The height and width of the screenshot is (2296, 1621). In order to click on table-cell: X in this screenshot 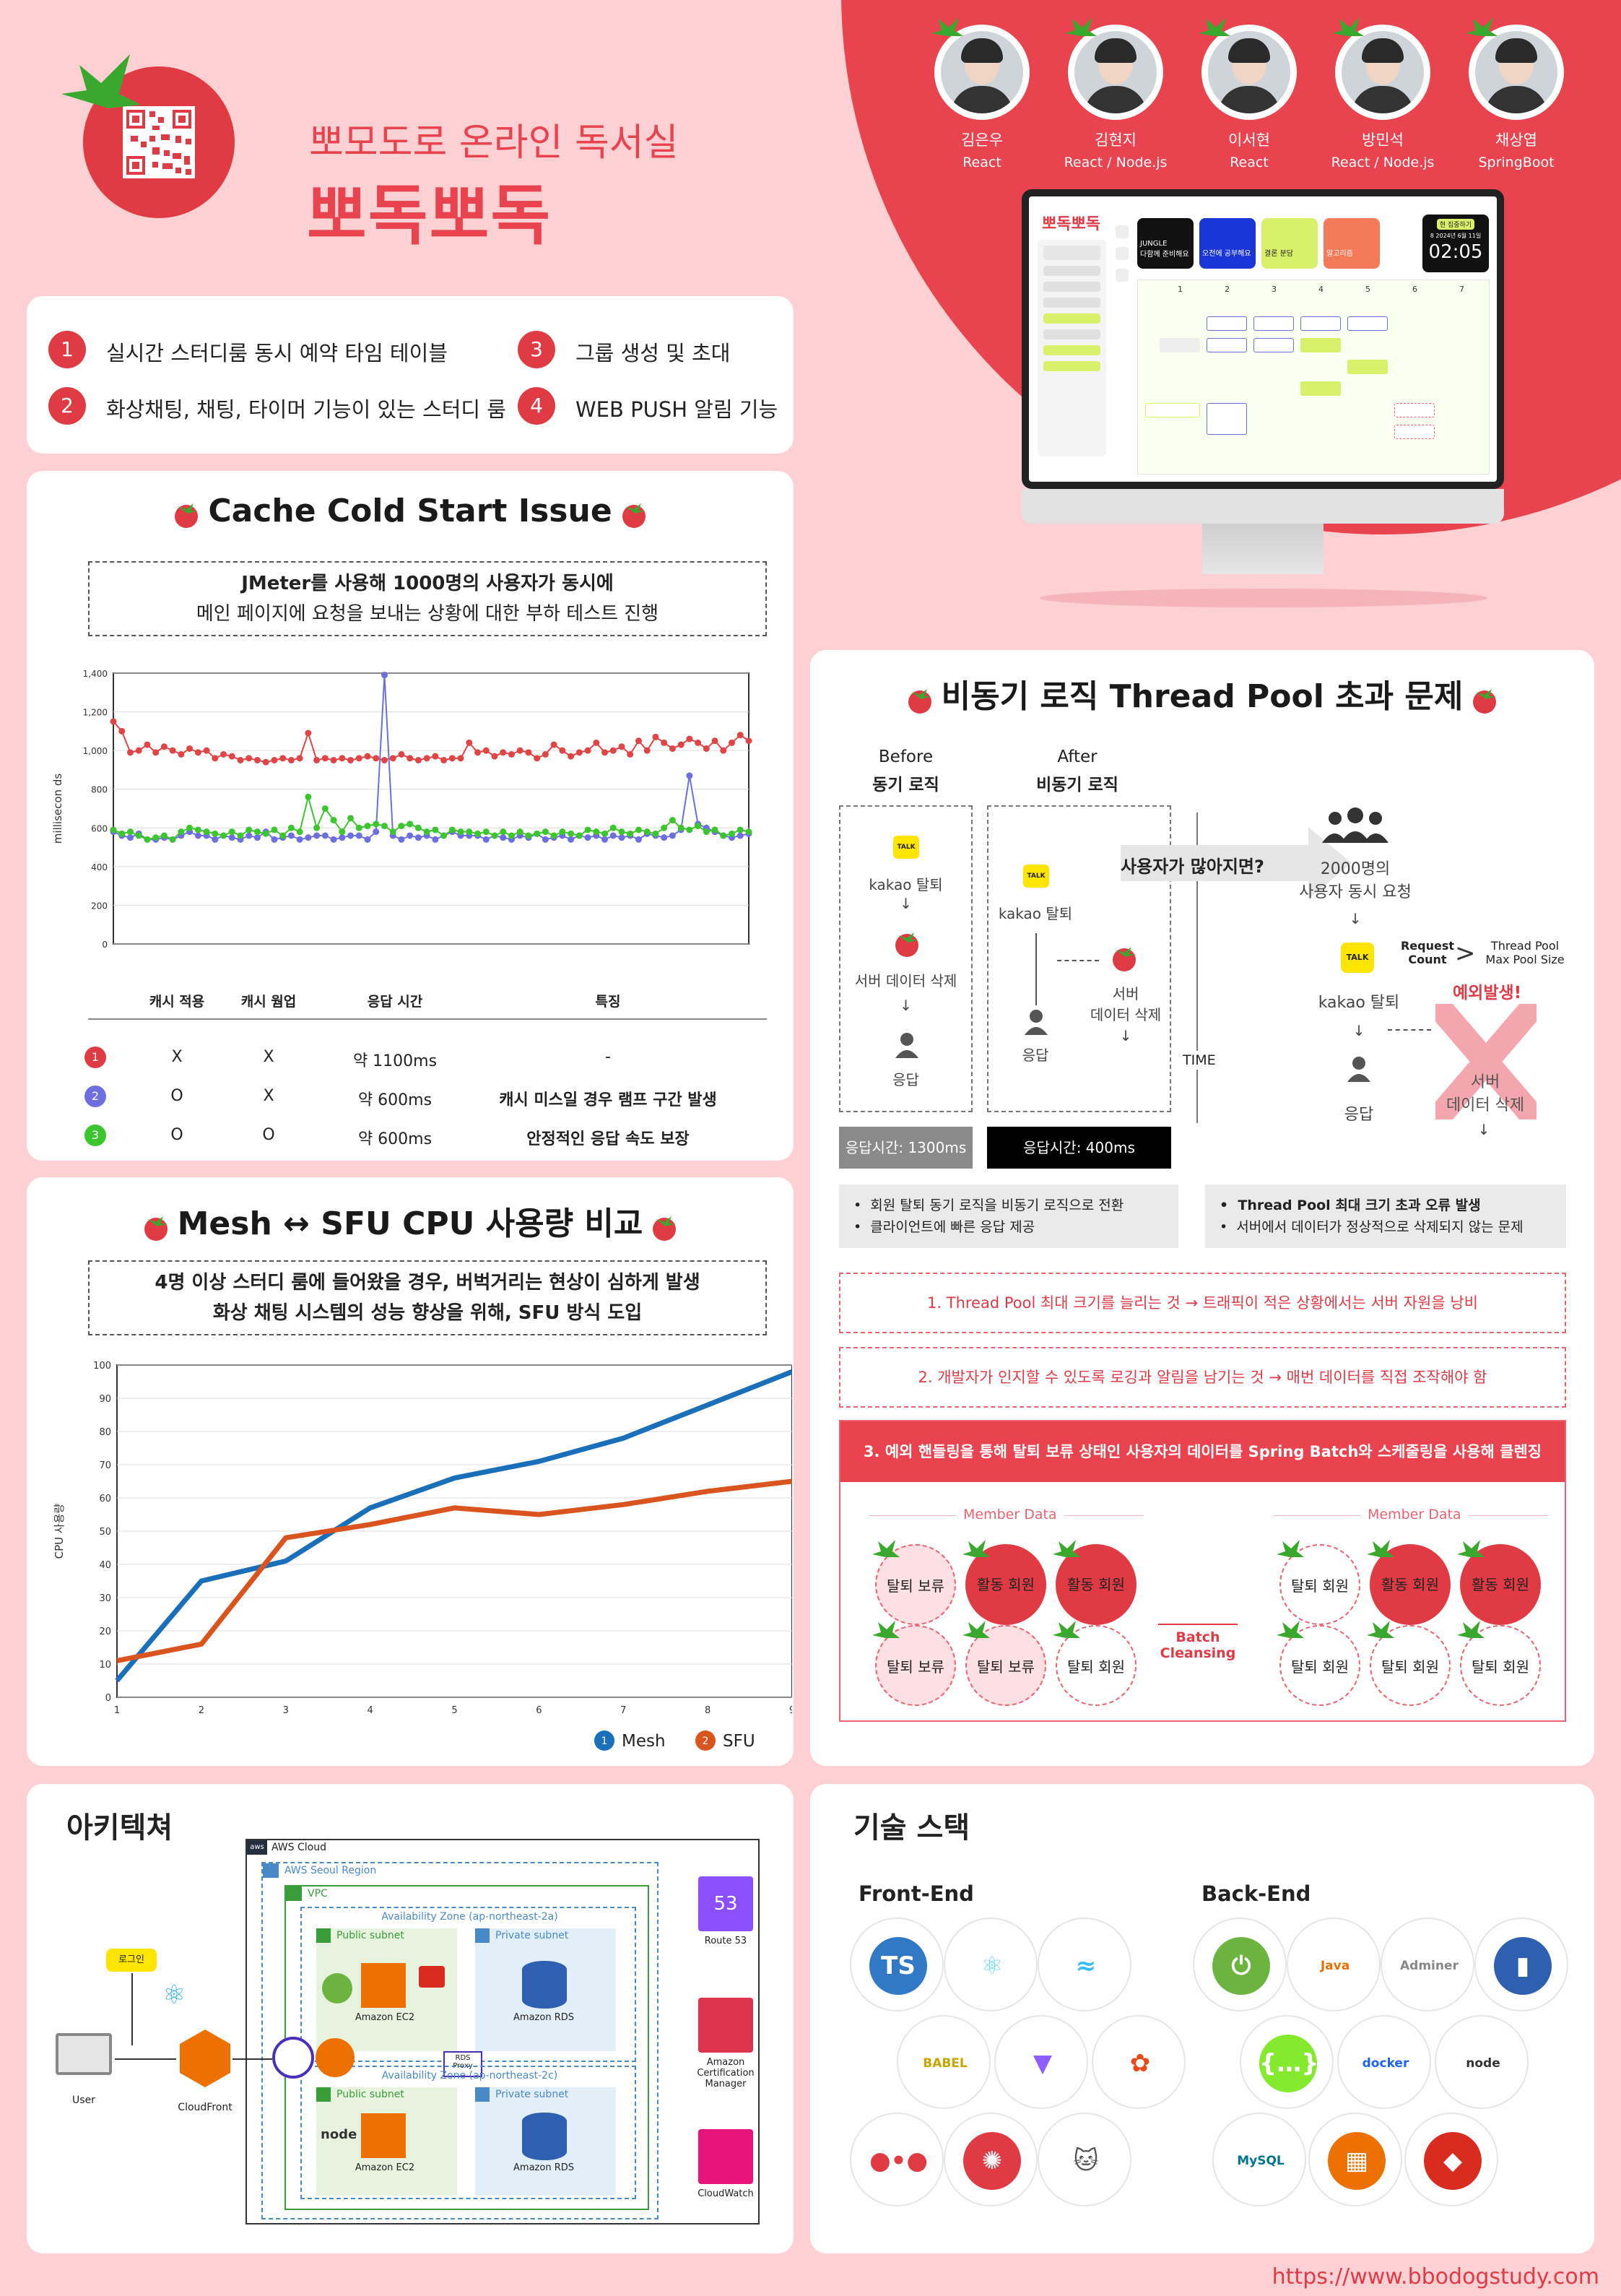, I will do `click(268, 1057)`.